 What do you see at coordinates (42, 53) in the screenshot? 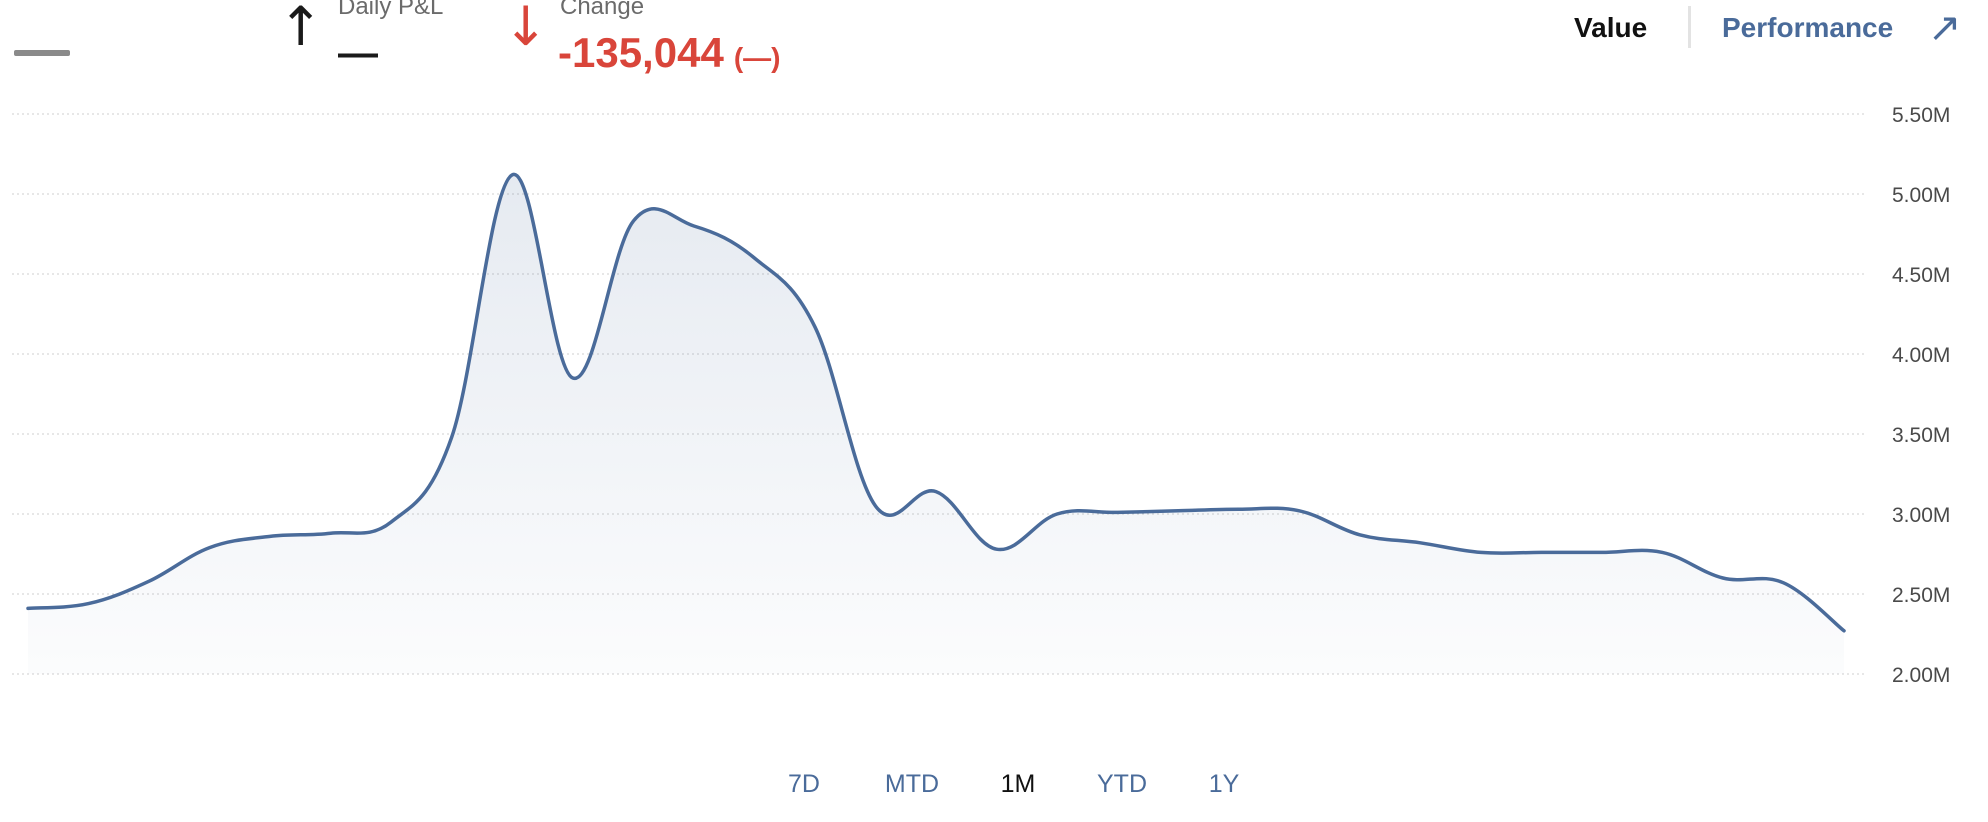
I see `primary-value-placeholder` at bounding box center [42, 53].